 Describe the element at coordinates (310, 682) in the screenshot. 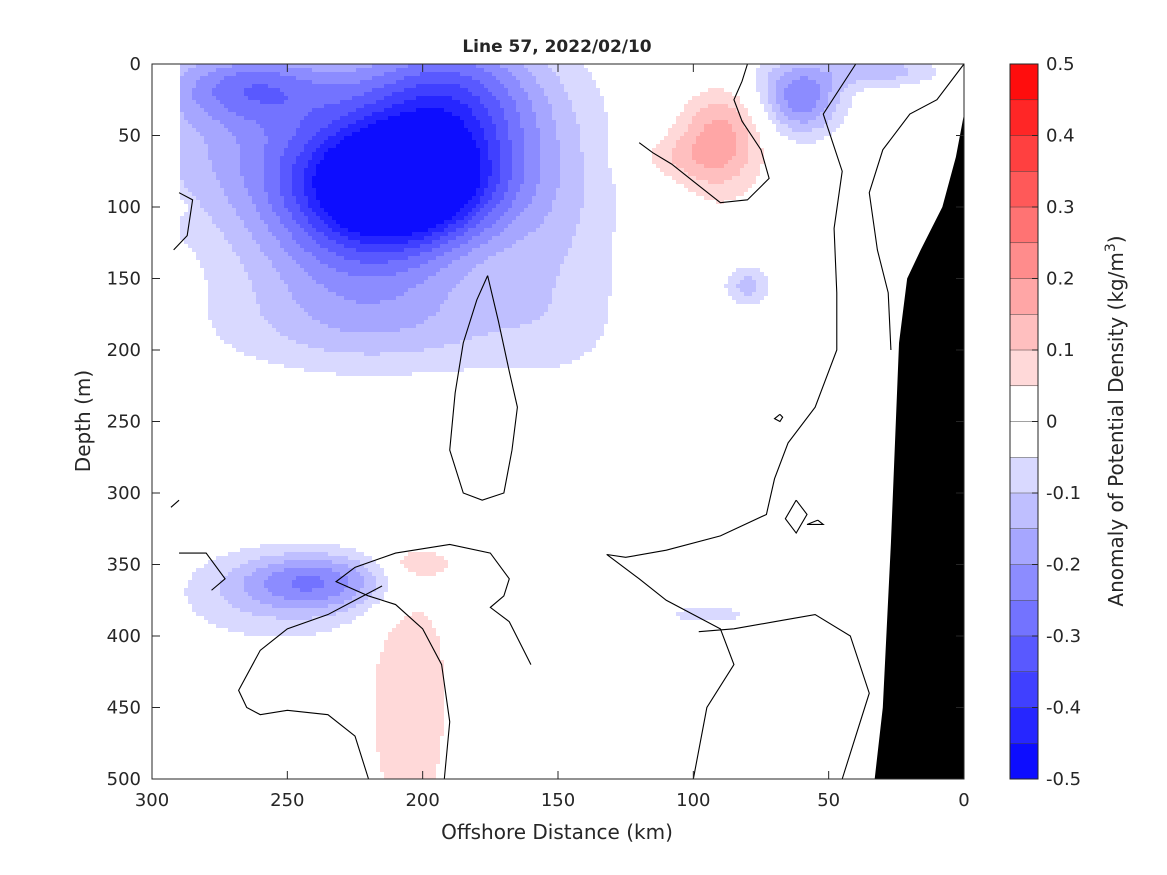

I see `zero-contour` at that location.